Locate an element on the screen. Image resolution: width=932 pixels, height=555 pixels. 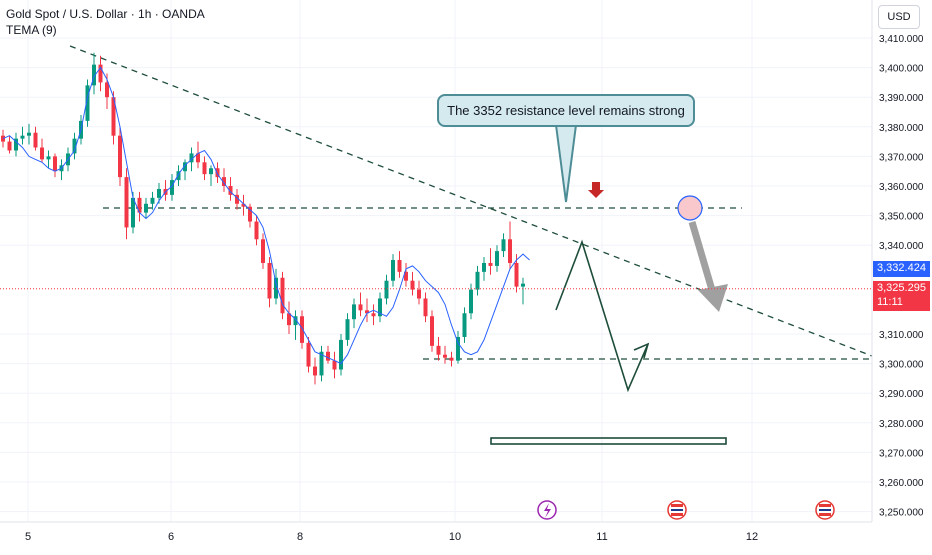
indicator-legend: TEMA (9) is located at coordinates (31, 30).